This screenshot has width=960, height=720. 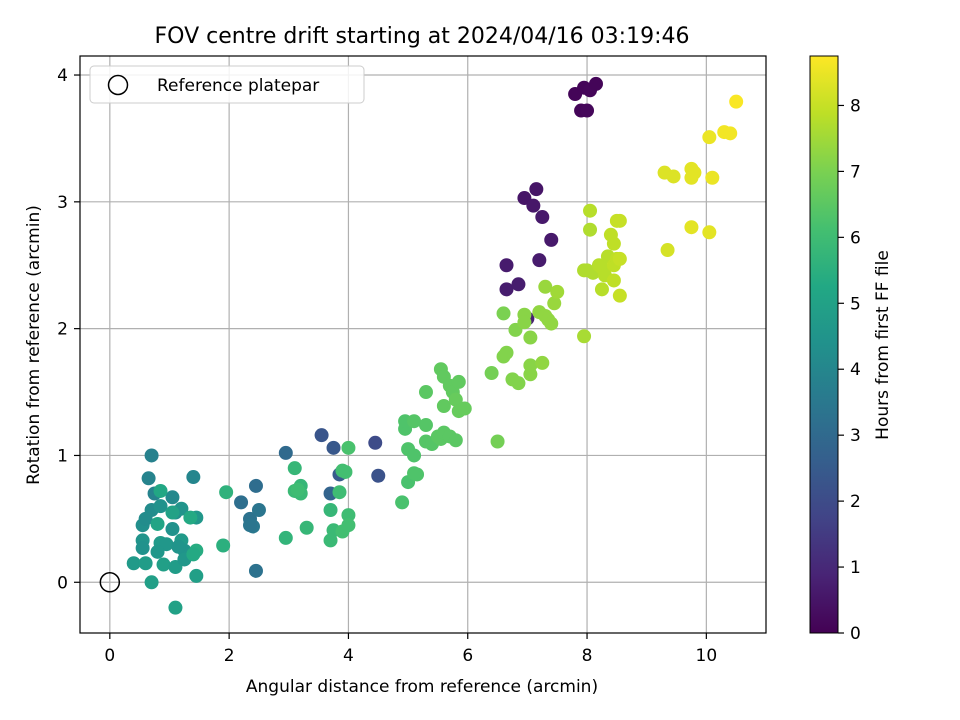 I want to click on colorbar-tick-label: 0, so click(x=855, y=634).